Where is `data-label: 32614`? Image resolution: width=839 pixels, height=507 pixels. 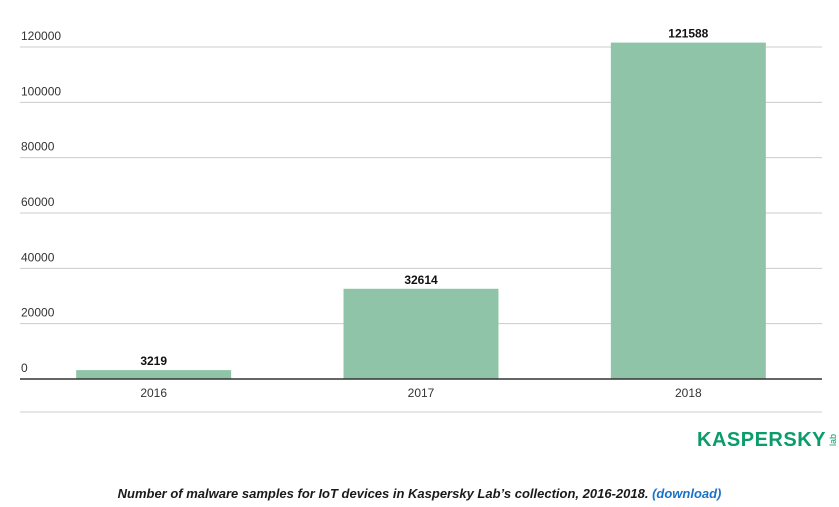
data-label: 32614 is located at coordinates (421, 280).